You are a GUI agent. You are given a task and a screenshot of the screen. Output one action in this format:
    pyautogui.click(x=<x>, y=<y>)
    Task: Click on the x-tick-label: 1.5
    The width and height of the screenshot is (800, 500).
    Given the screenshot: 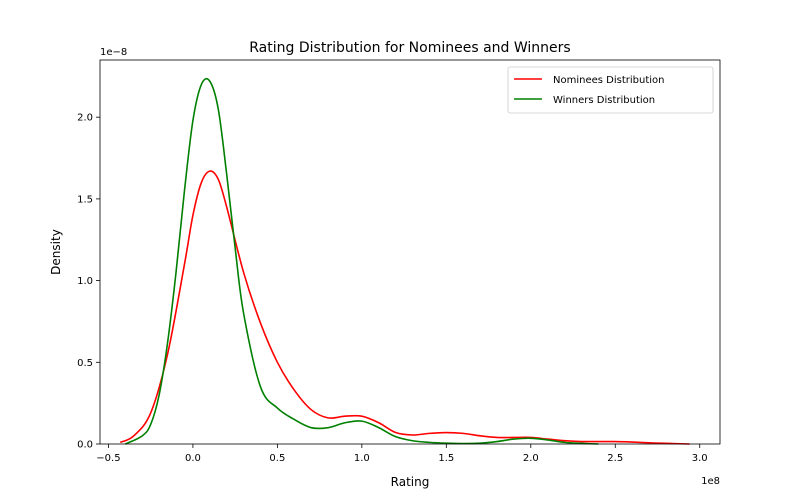 What is the action you would take?
    pyautogui.click(x=446, y=458)
    